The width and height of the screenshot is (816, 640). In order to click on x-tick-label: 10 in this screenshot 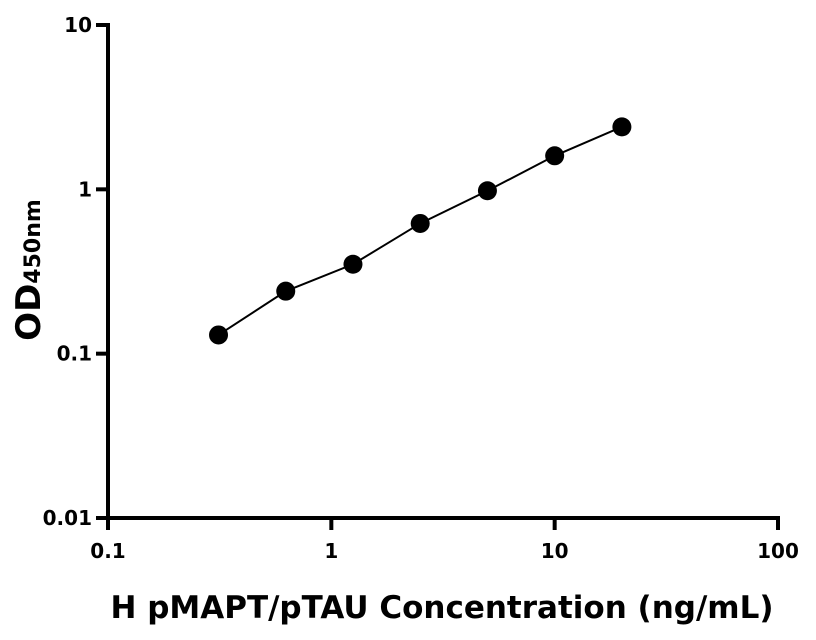, I will do `click(555, 551)`.